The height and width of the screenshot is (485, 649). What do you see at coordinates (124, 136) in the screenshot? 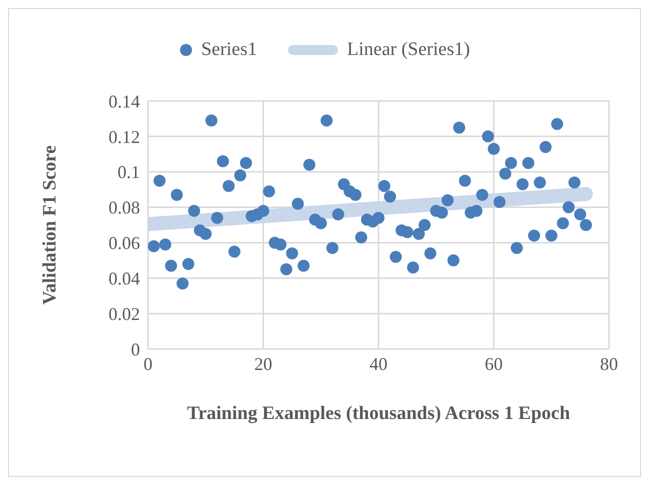
I see `y-tick-label: 0.12` at bounding box center [124, 136].